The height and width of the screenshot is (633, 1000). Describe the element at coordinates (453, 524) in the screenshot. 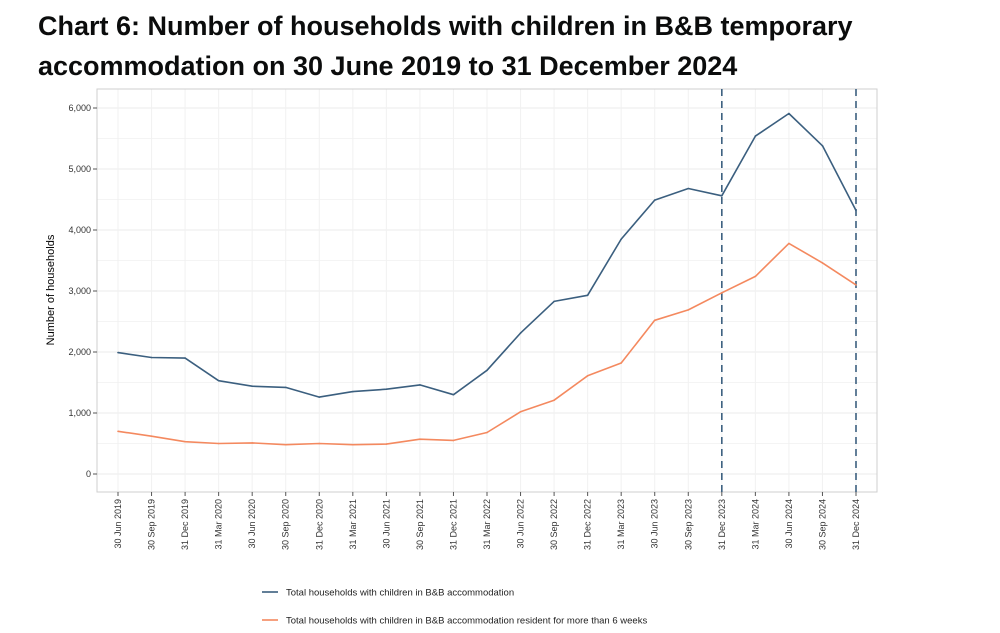

I see `x-tick-label: 31 Dec 2021` at that location.